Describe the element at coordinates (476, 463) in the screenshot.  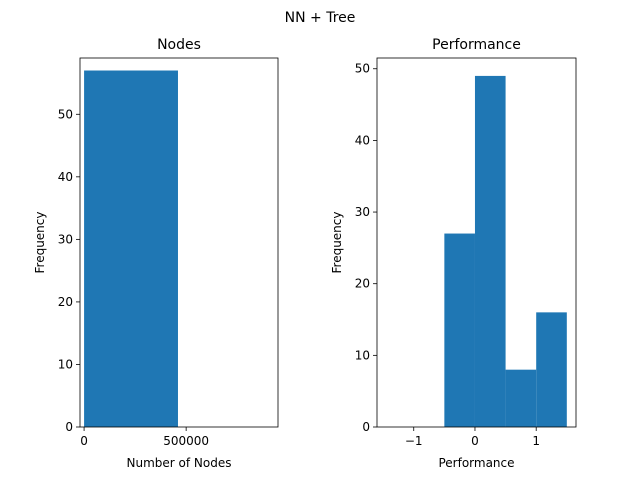
I see `x-axis-label: Performance` at that location.